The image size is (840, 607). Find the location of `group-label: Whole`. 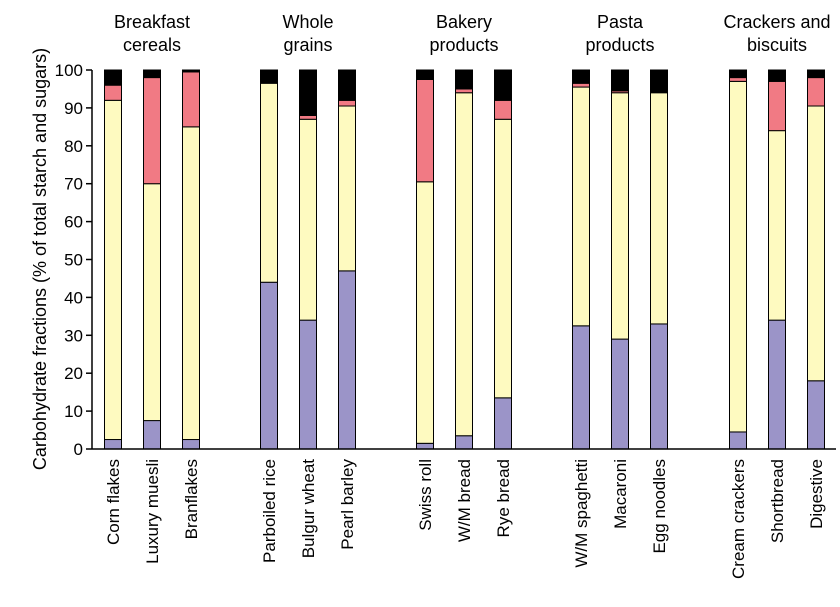

group-label: Whole is located at coordinates (307, 22).